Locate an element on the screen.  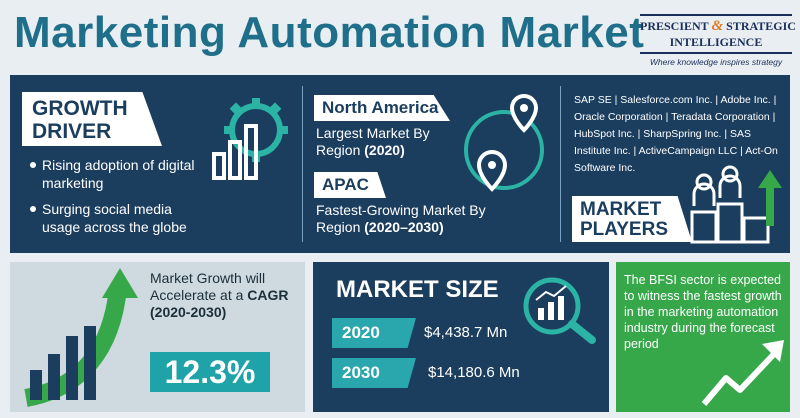
bfsi-panel is located at coordinates (703, 337).